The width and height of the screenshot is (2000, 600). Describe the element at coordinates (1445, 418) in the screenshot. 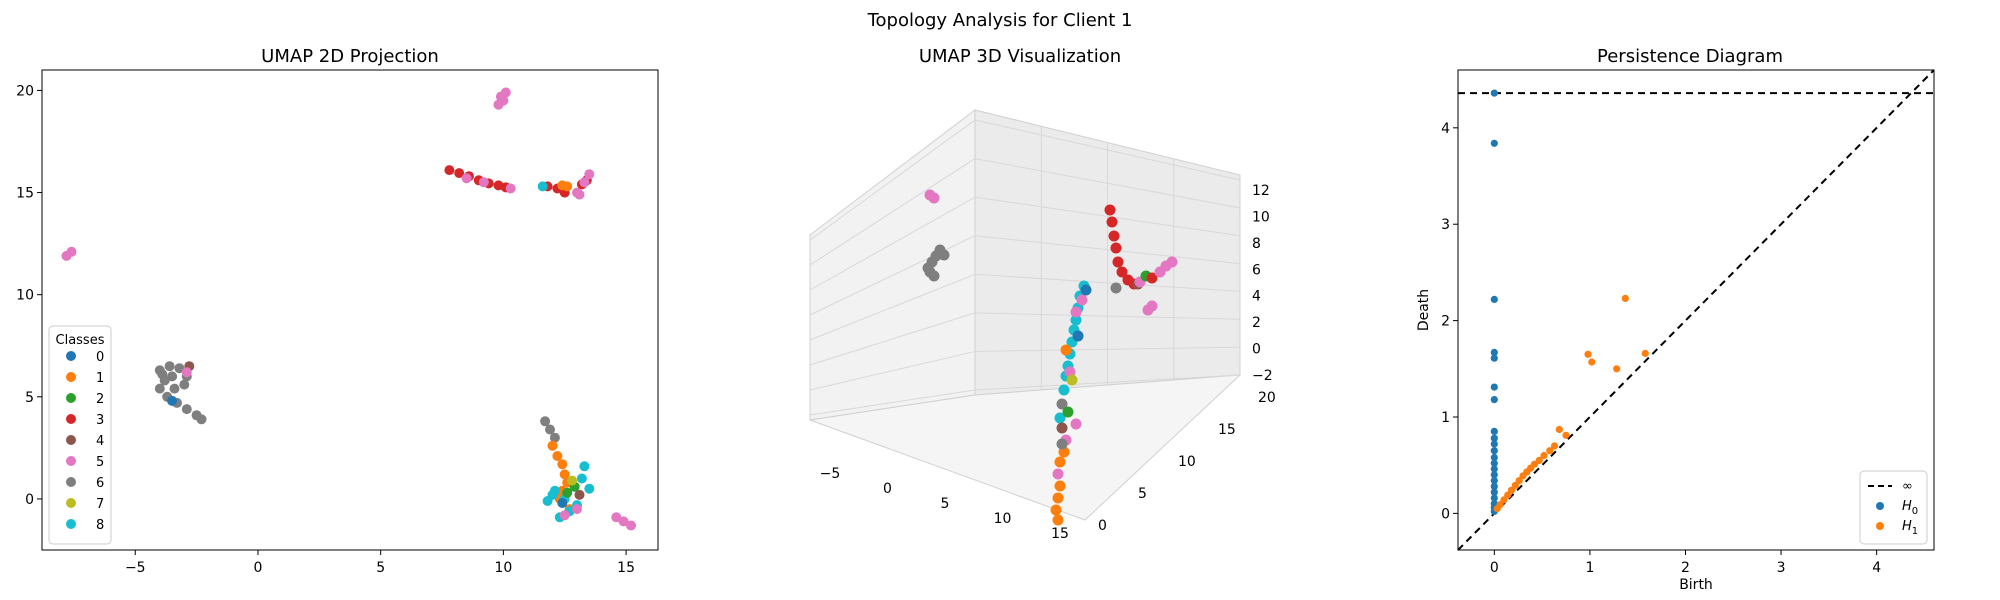

I see `y-tick-label: 1` at that location.